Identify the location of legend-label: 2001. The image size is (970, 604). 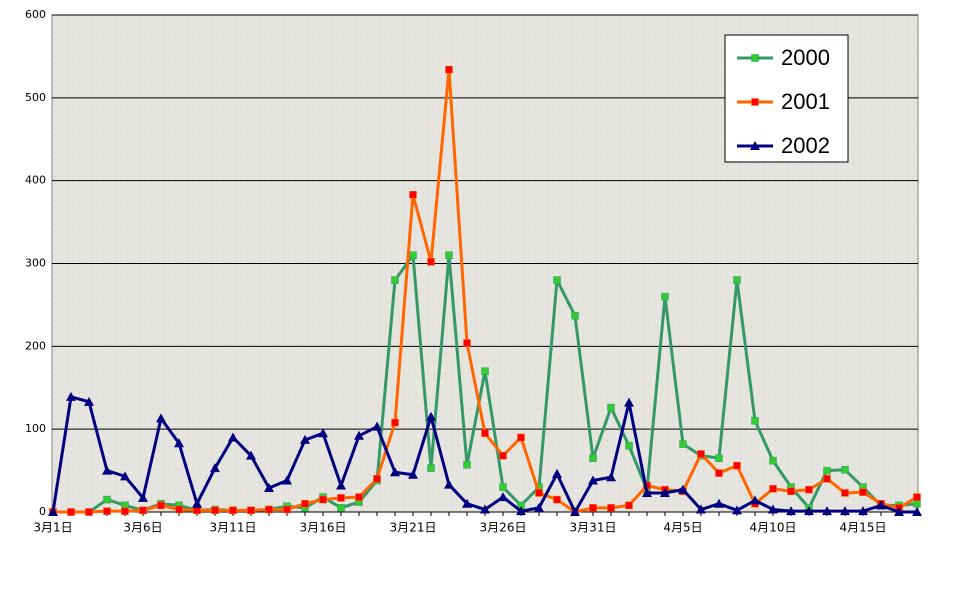
(805, 101).